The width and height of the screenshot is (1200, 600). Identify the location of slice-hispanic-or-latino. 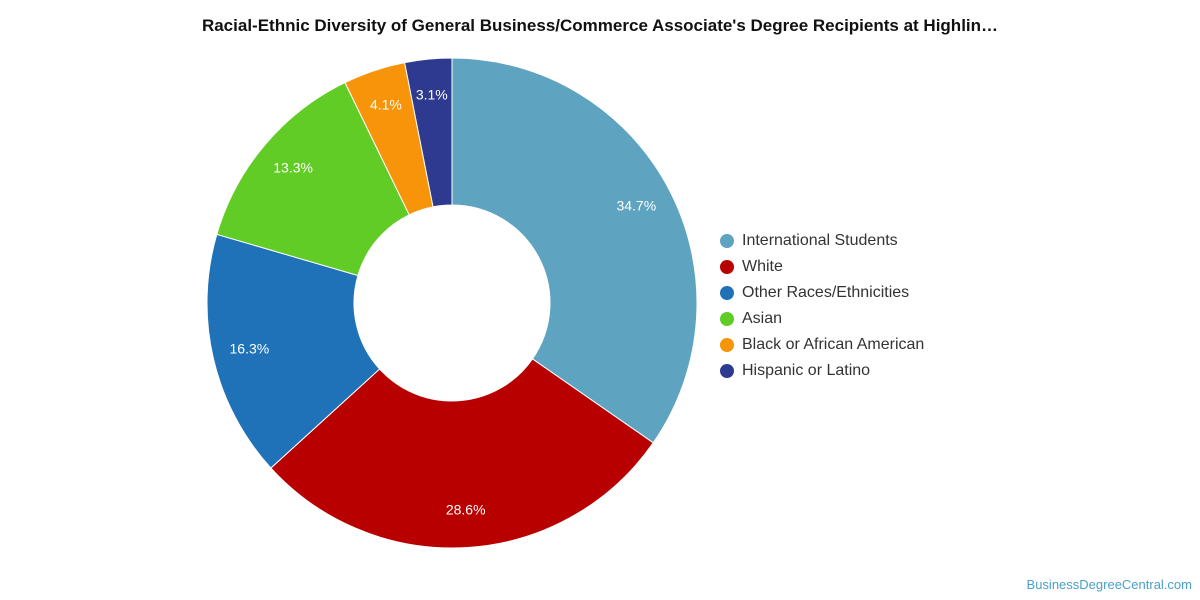
(428, 132).